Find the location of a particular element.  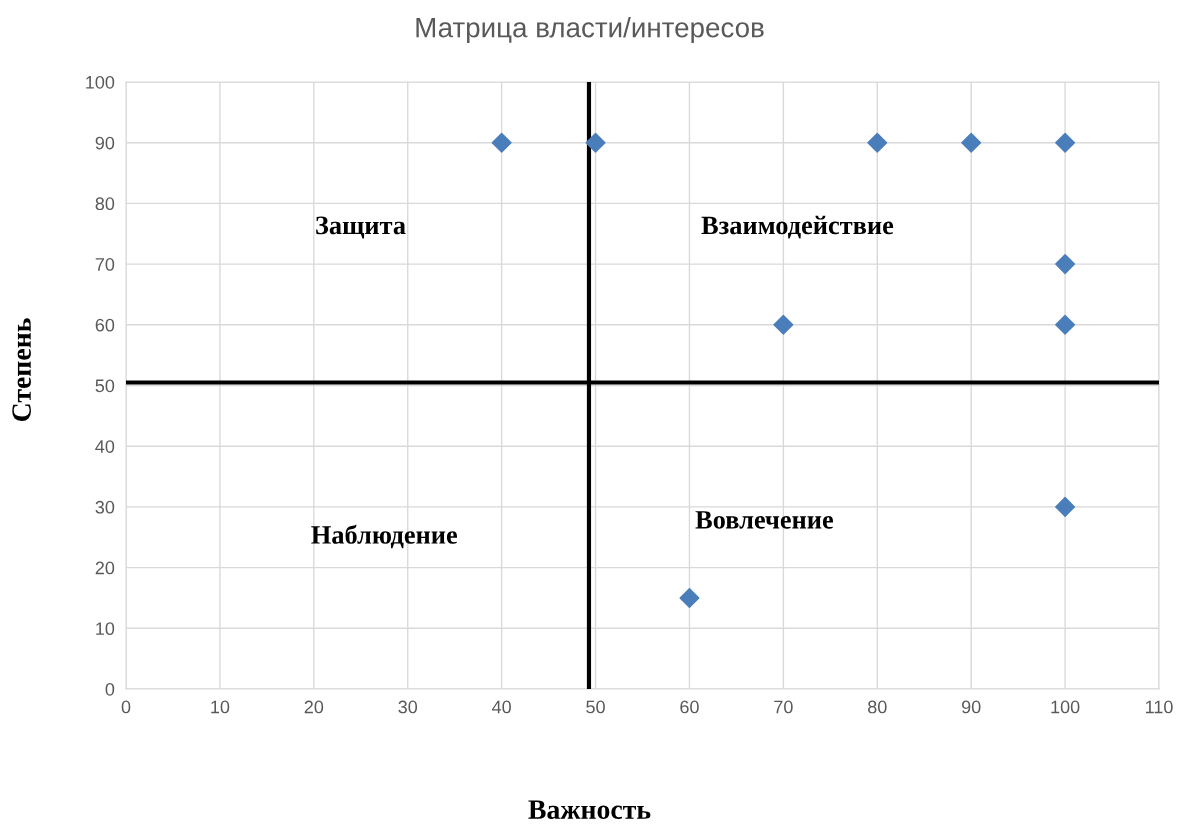

y-tick-label: 40 is located at coordinates (105, 446).